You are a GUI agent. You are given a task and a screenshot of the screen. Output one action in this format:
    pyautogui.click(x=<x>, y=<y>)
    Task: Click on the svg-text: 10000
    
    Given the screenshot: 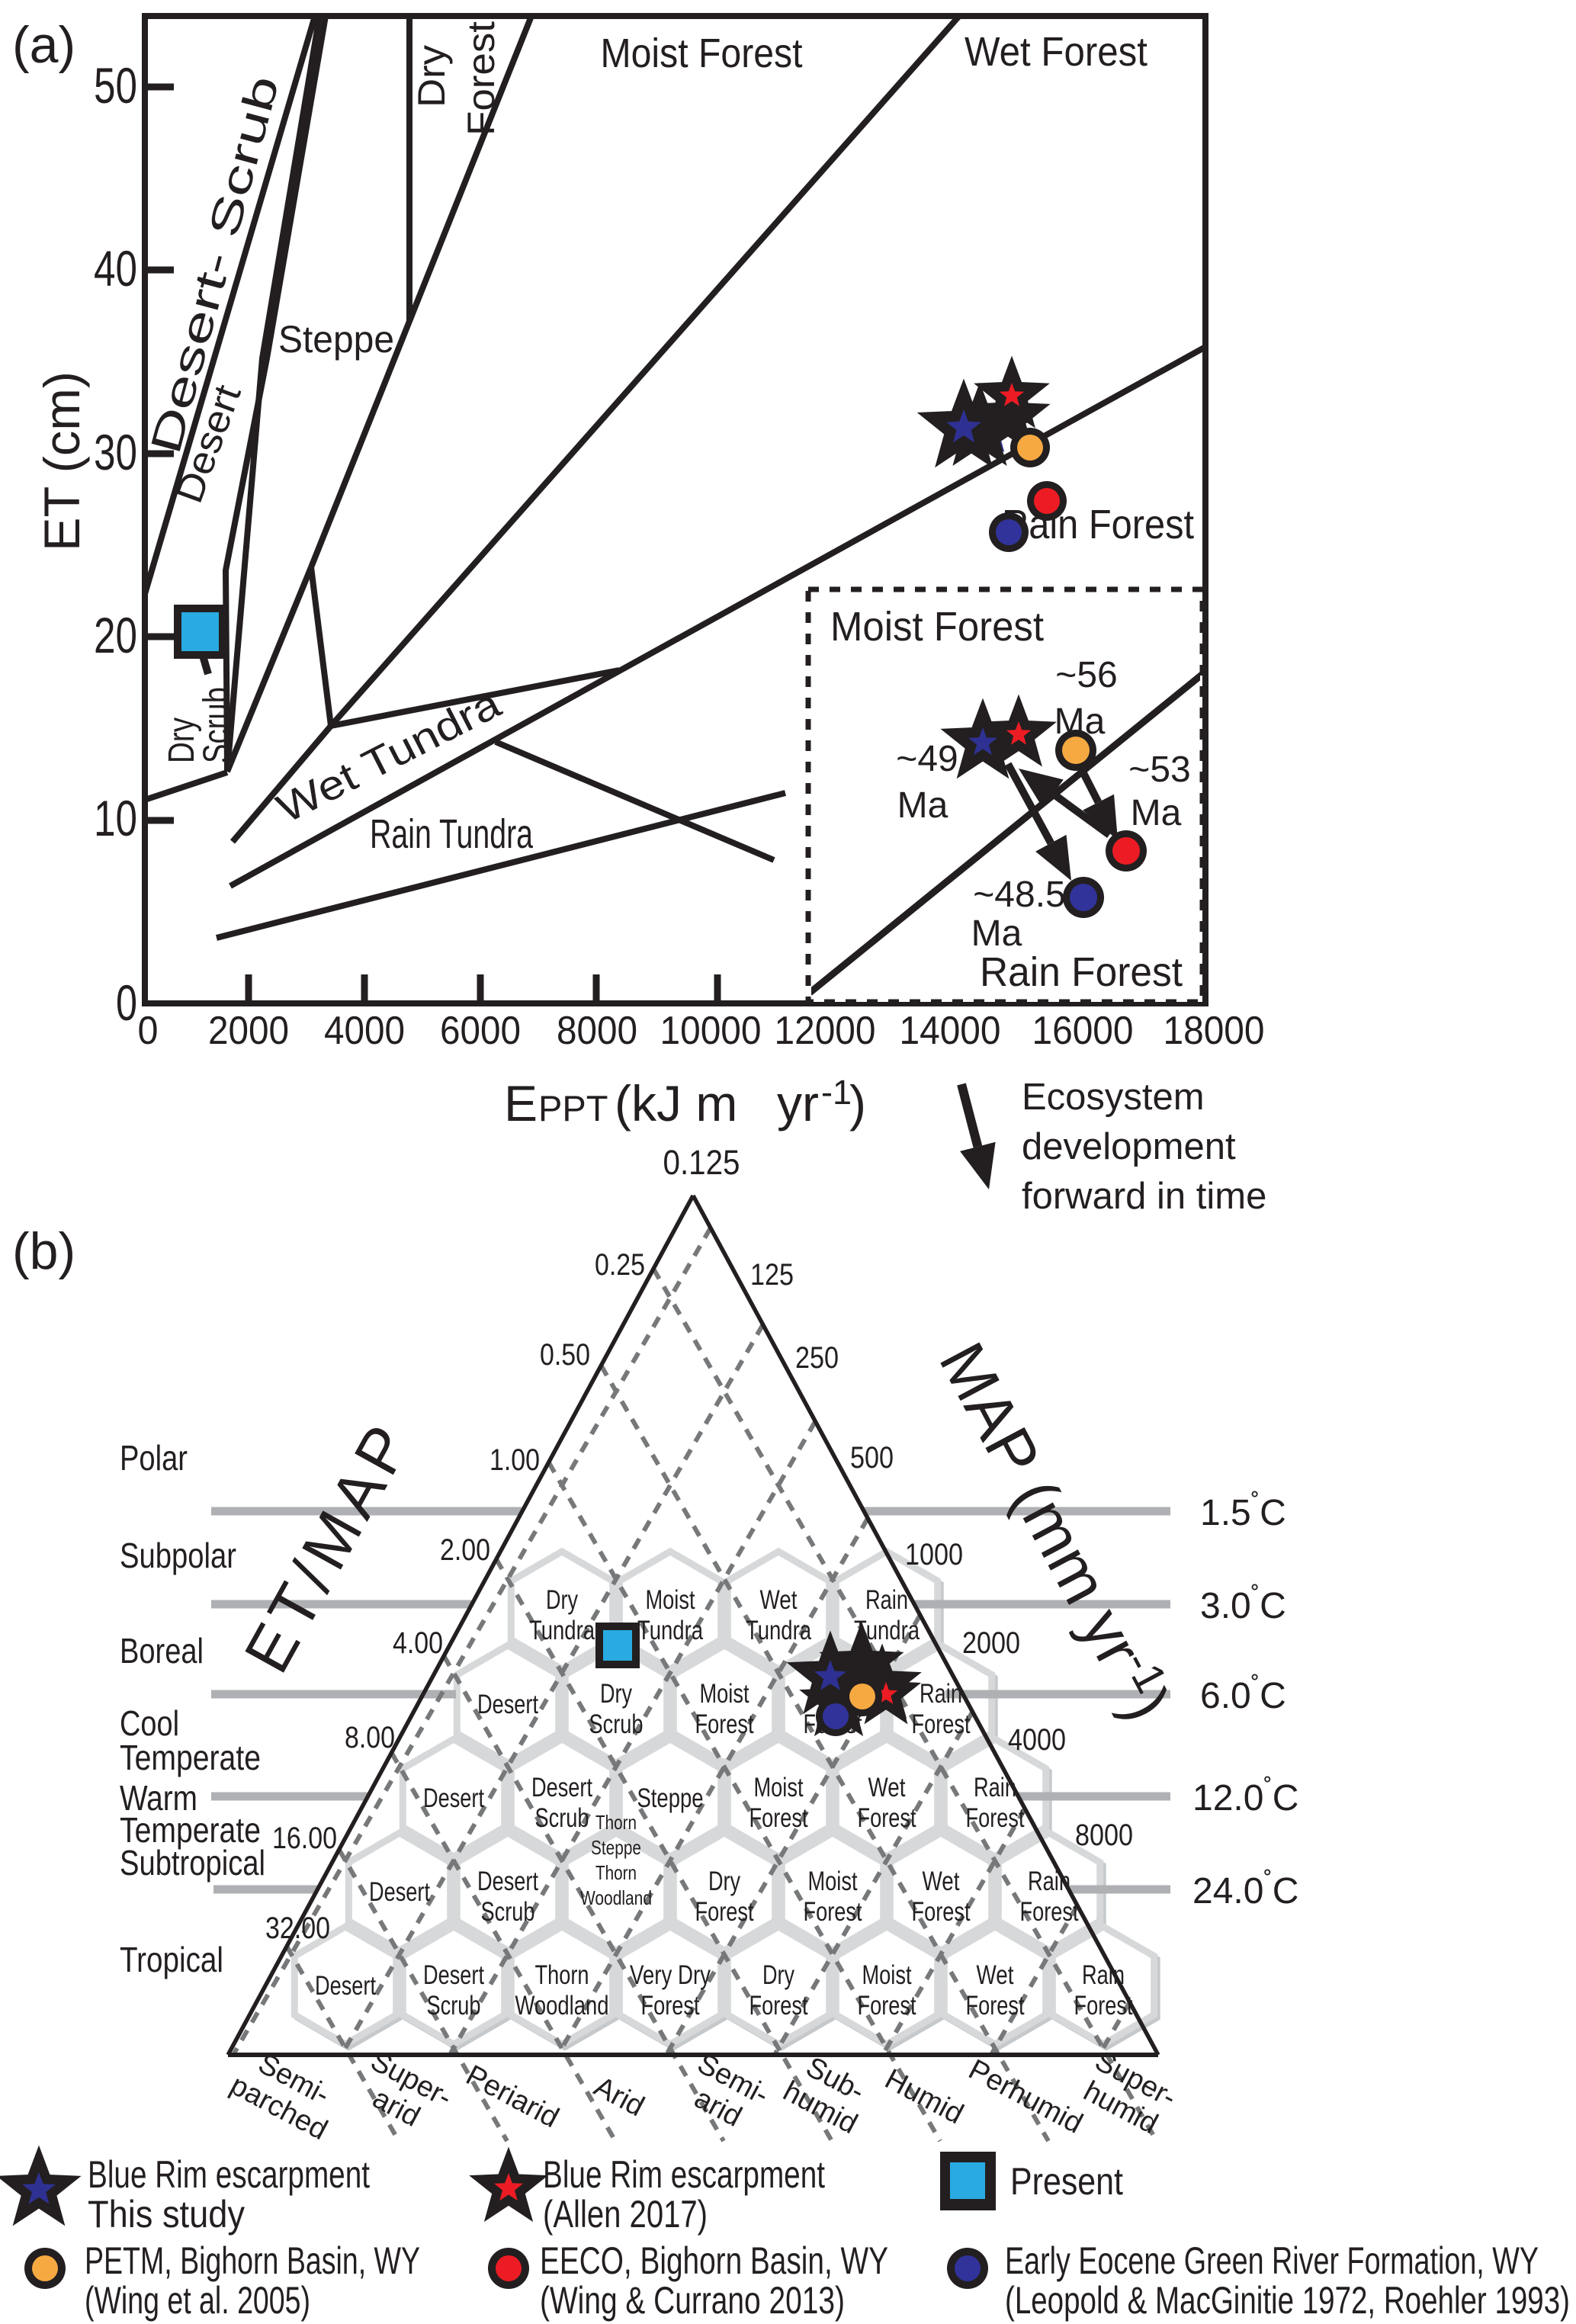 What is the action you would take?
    pyautogui.click(x=711, y=1031)
    